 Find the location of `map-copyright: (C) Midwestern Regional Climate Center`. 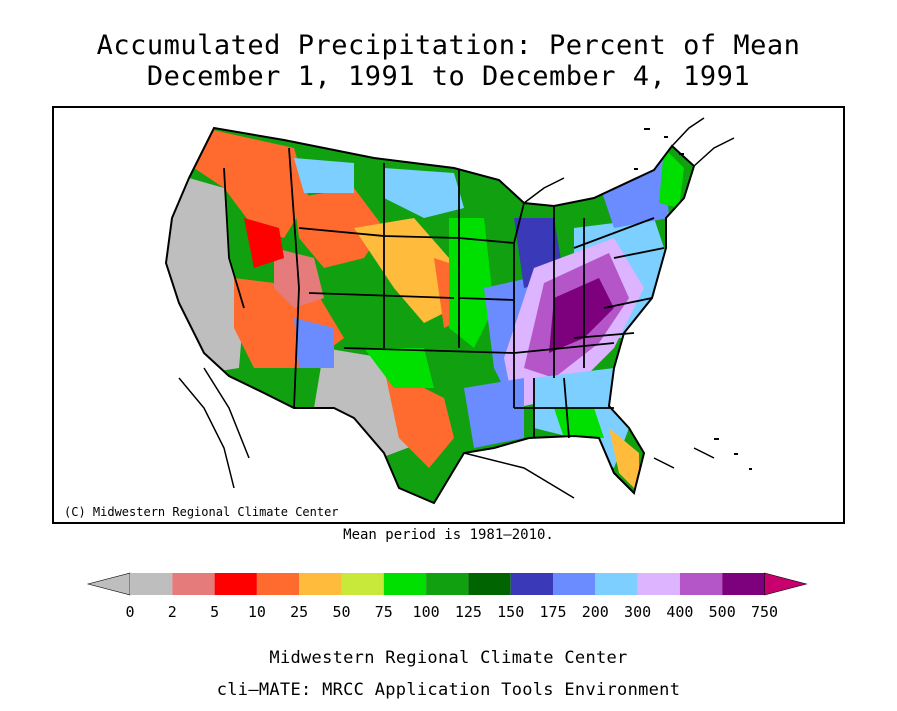

map-copyright: (C) Midwestern Regional Climate Center is located at coordinates (201, 512).